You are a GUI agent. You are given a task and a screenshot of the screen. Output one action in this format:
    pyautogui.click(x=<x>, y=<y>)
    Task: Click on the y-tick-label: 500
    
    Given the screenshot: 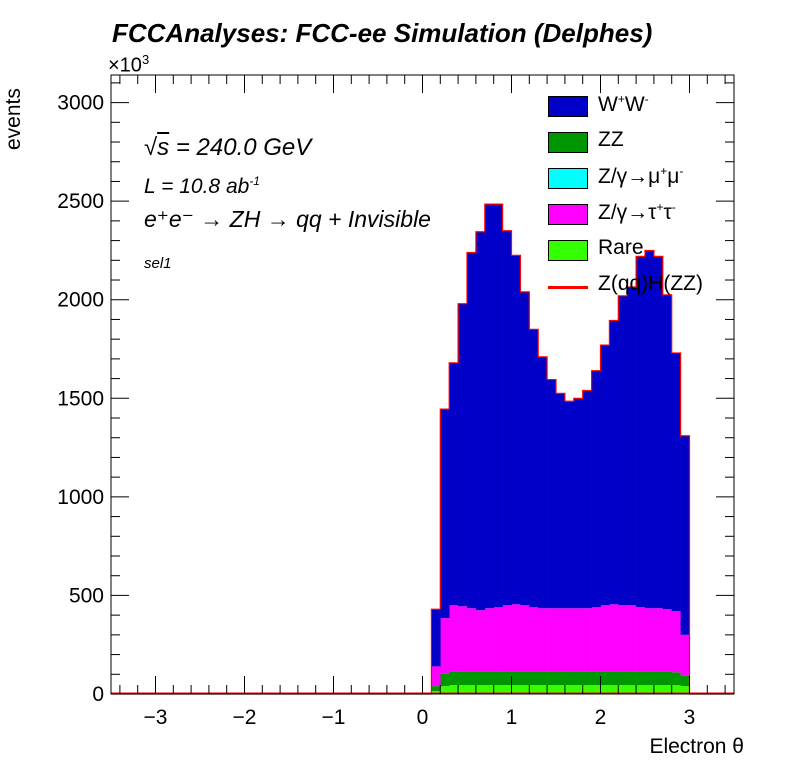 What is the action you would take?
    pyautogui.click(x=86, y=595)
    